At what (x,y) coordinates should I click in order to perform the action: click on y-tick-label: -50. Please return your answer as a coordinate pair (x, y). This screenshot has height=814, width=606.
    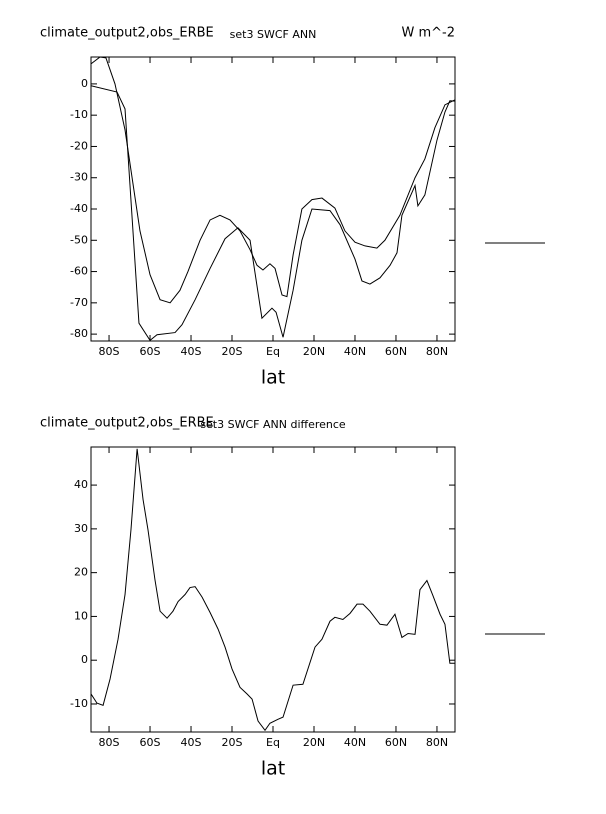
    Looking at the image, I should click on (79, 239).